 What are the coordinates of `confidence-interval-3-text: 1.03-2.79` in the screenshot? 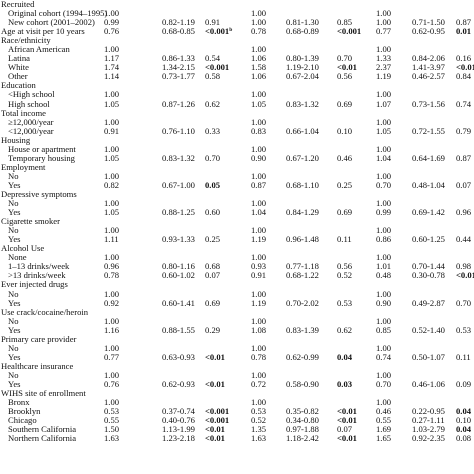 It's located at (428, 429).